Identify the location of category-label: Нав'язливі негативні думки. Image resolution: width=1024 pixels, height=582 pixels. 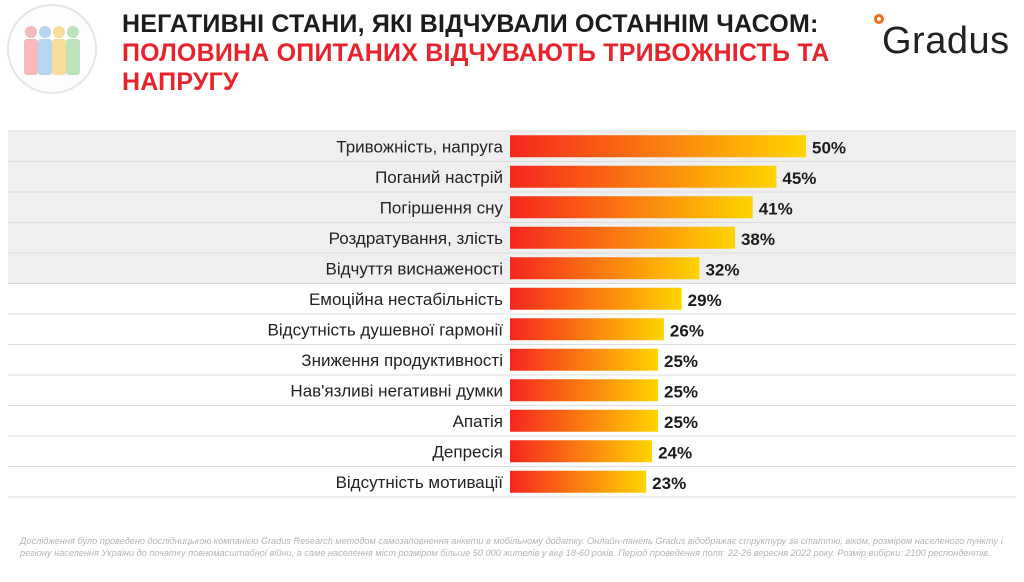
(396, 390).